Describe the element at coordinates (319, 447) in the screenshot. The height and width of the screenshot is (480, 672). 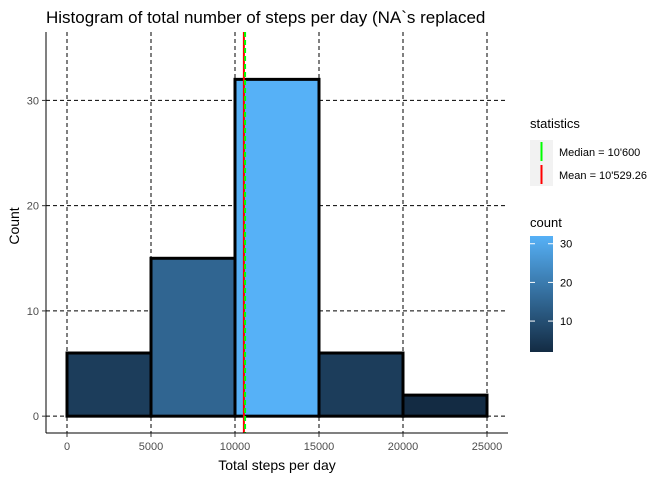
I see `x-tick-label: 15000` at that location.